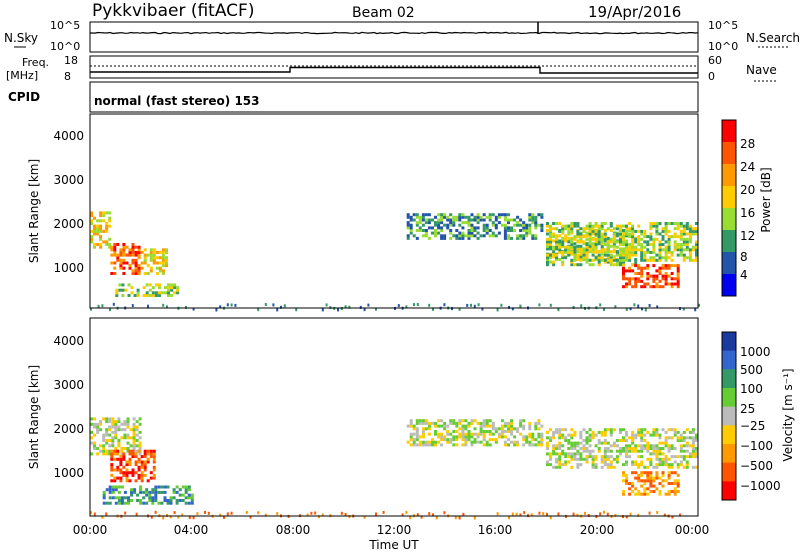  I want to click on nave-tick-top: 60, so click(715, 60).